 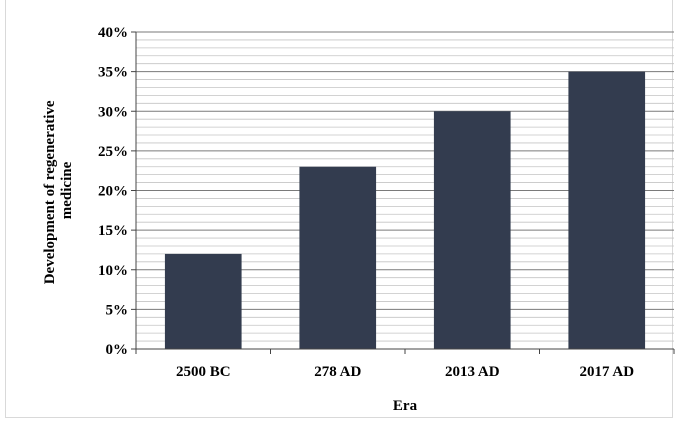 I want to click on y-axis-title-line-1: Development of regenerative, so click(x=50, y=192).